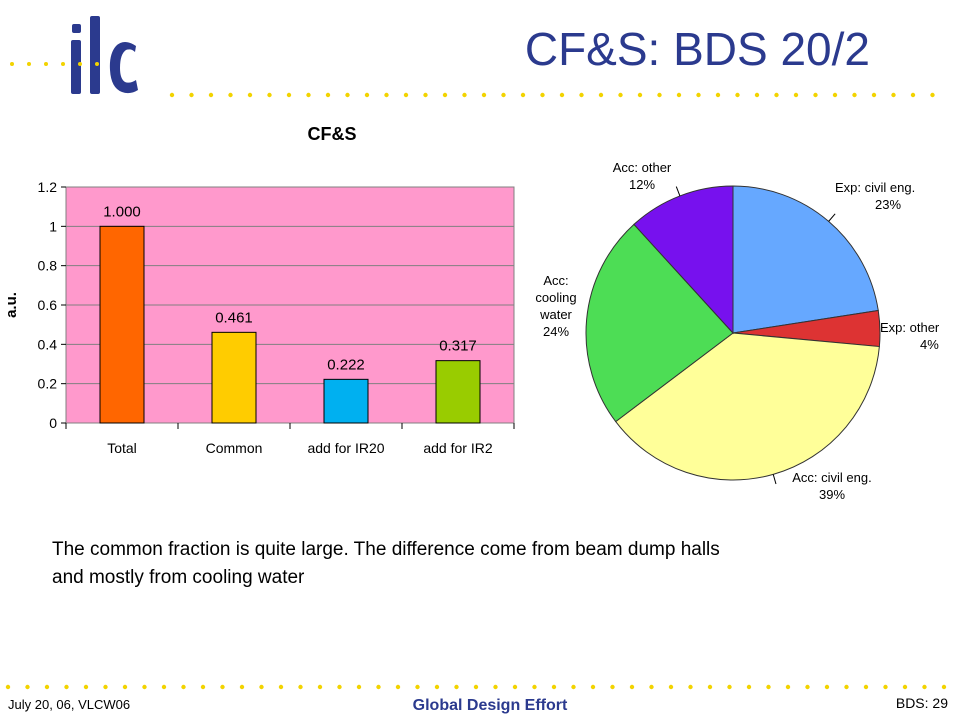 Image resolution: width=960 pixels, height=720 pixels. I want to click on pie-slice-label: Exp: other 4%, so click(910, 336).